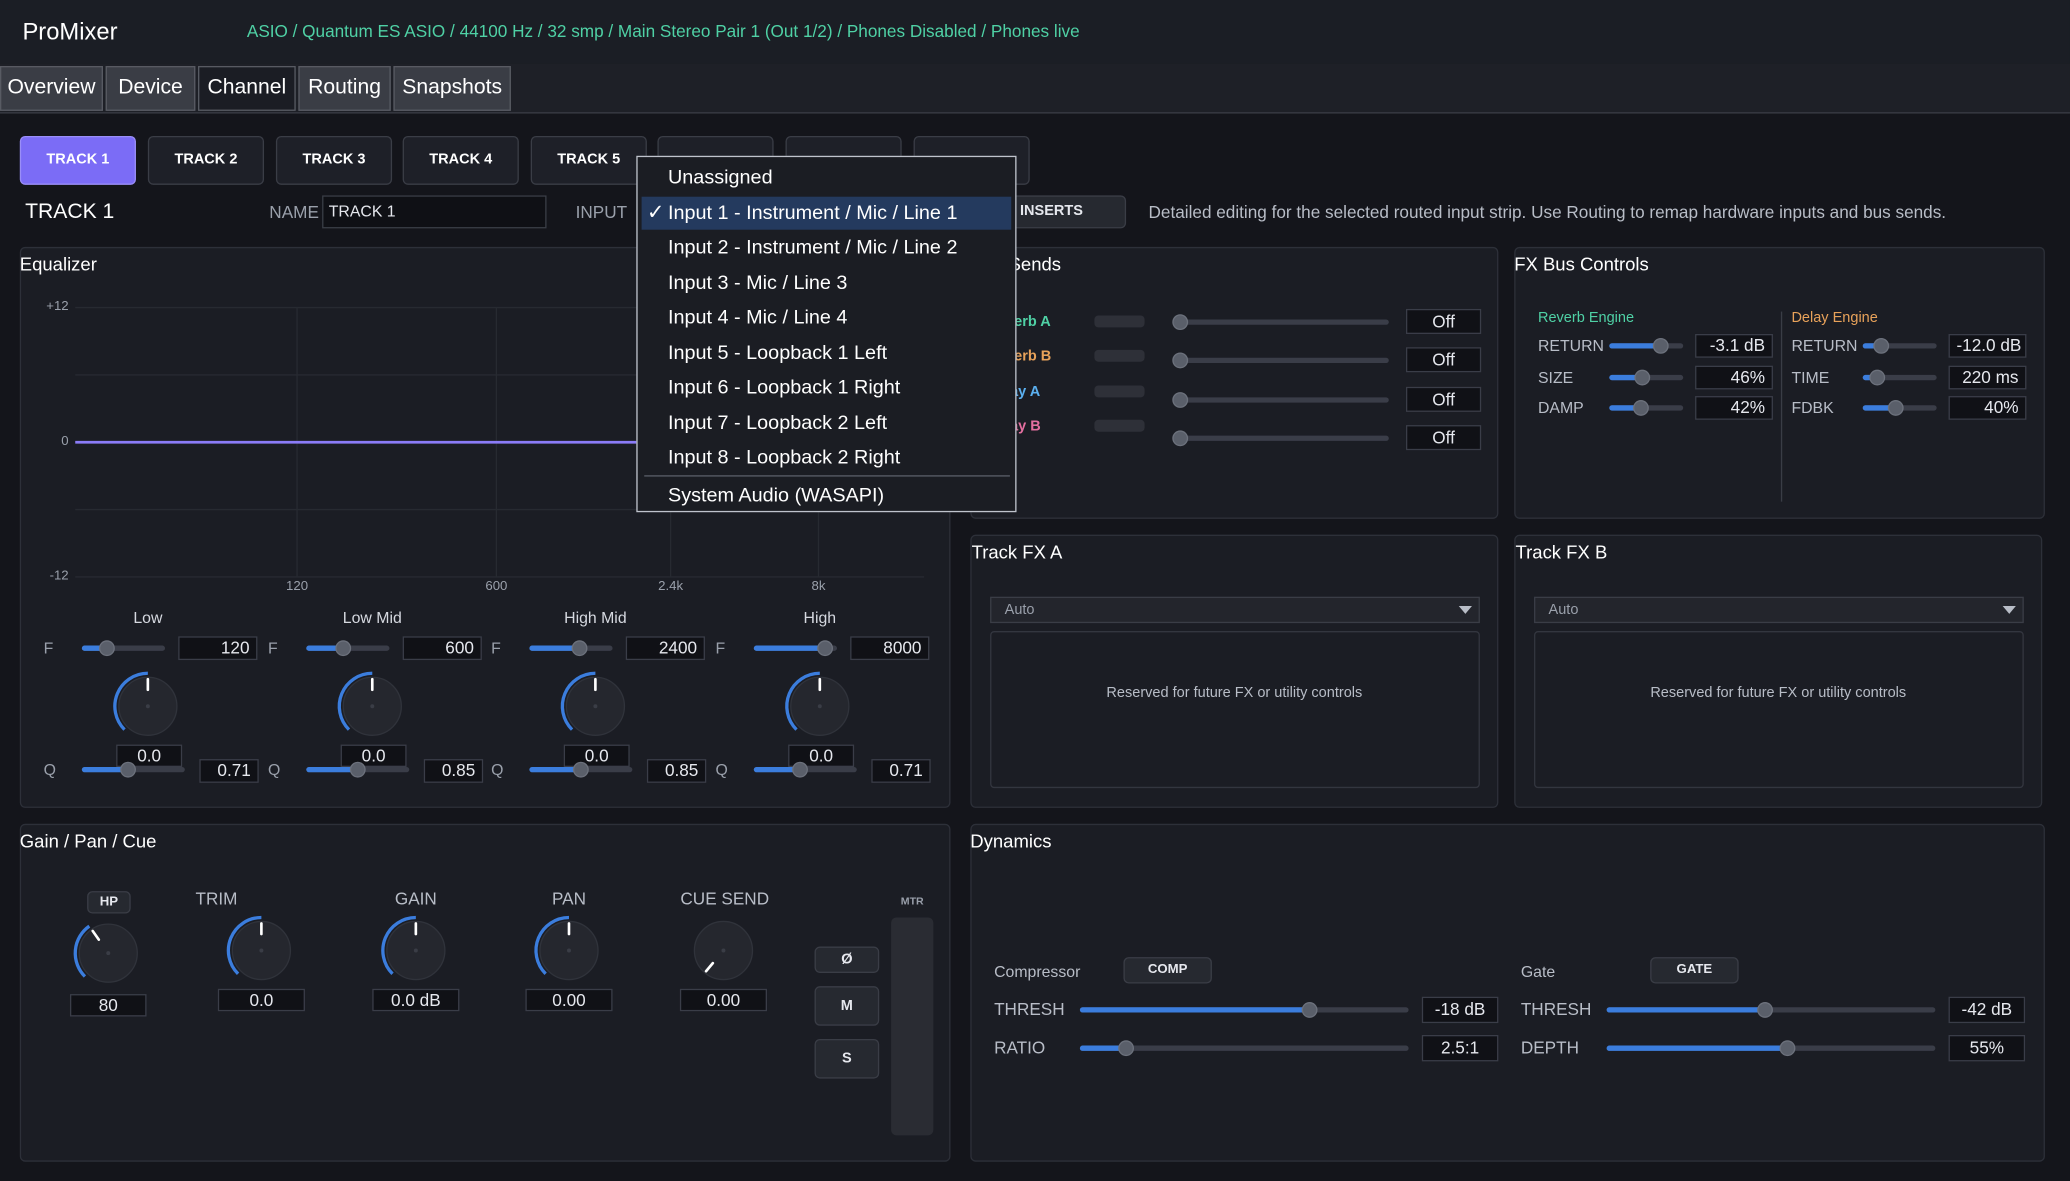  Describe the element at coordinates (1834, 318) in the screenshot. I see `engine-title: Delay Engine` at that location.